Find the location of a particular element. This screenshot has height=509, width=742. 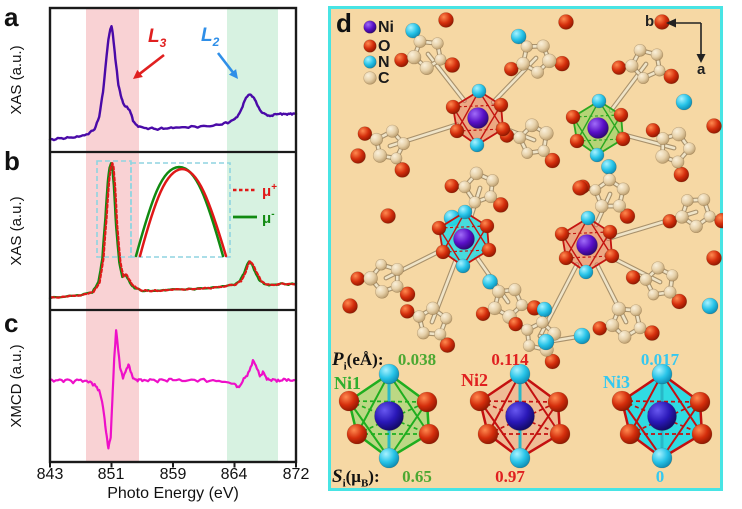

mu-minus-base: μ is located at coordinates (267, 218).